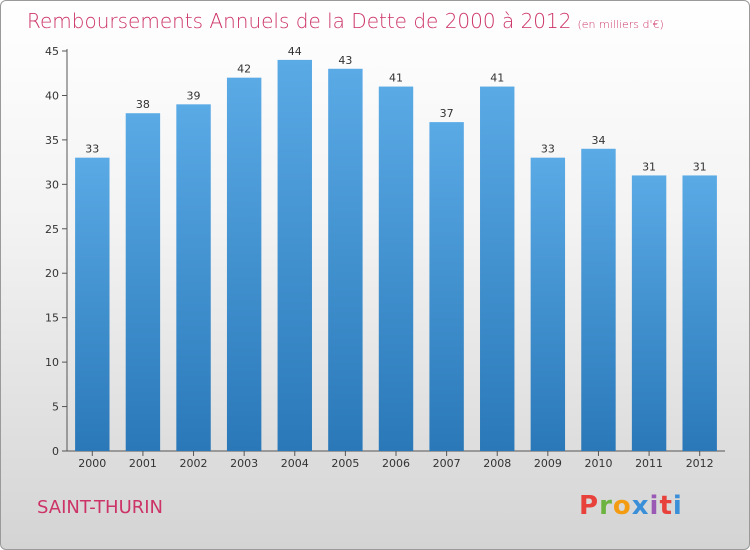 The width and height of the screenshot is (750, 550). Describe the element at coordinates (92, 463) in the screenshot. I see `x-tick-label: 2000` at that location.